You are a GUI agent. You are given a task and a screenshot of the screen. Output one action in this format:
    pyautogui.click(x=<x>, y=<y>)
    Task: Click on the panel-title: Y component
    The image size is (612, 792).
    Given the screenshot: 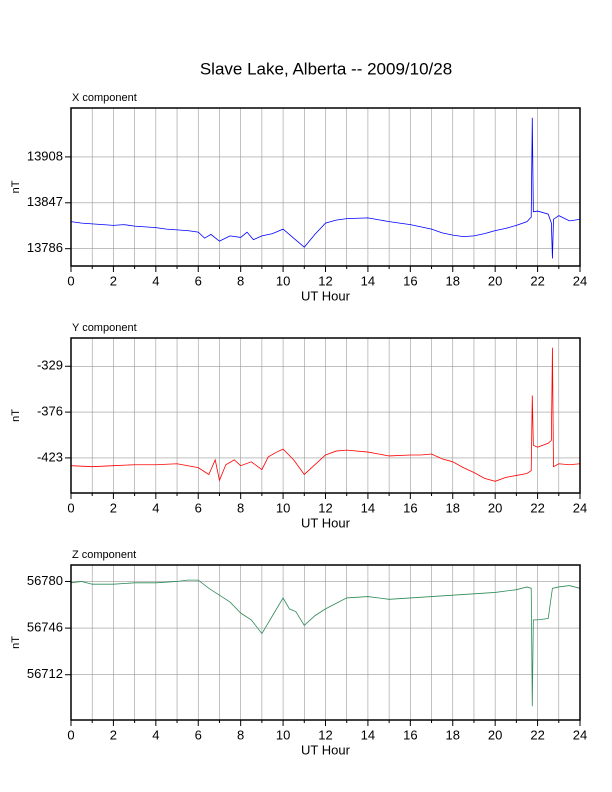 What is the action you would take?
    pyautogui.click(x=104, y=328)
    